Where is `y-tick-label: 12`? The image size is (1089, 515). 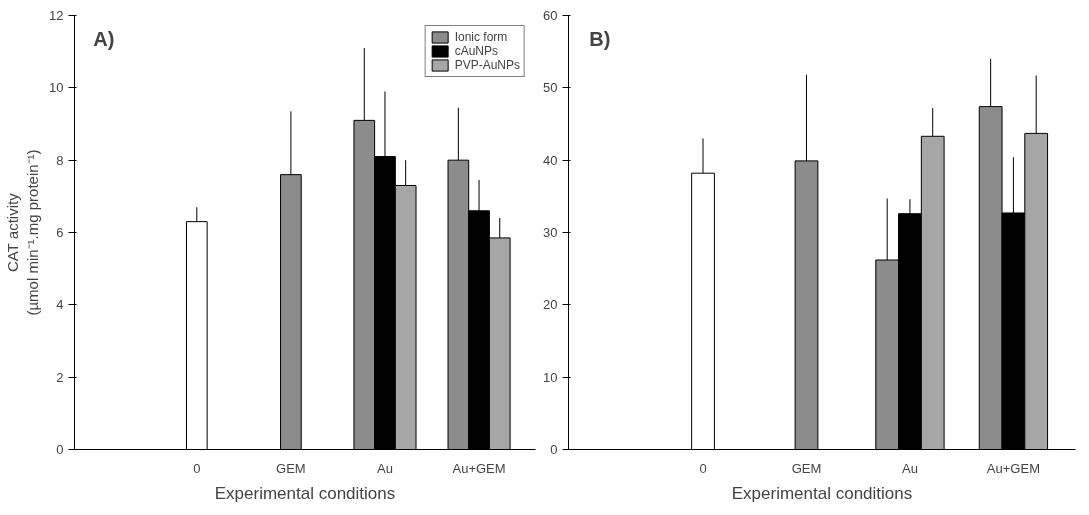 y-tick-label: 12 is located at coordinates (56, 15).